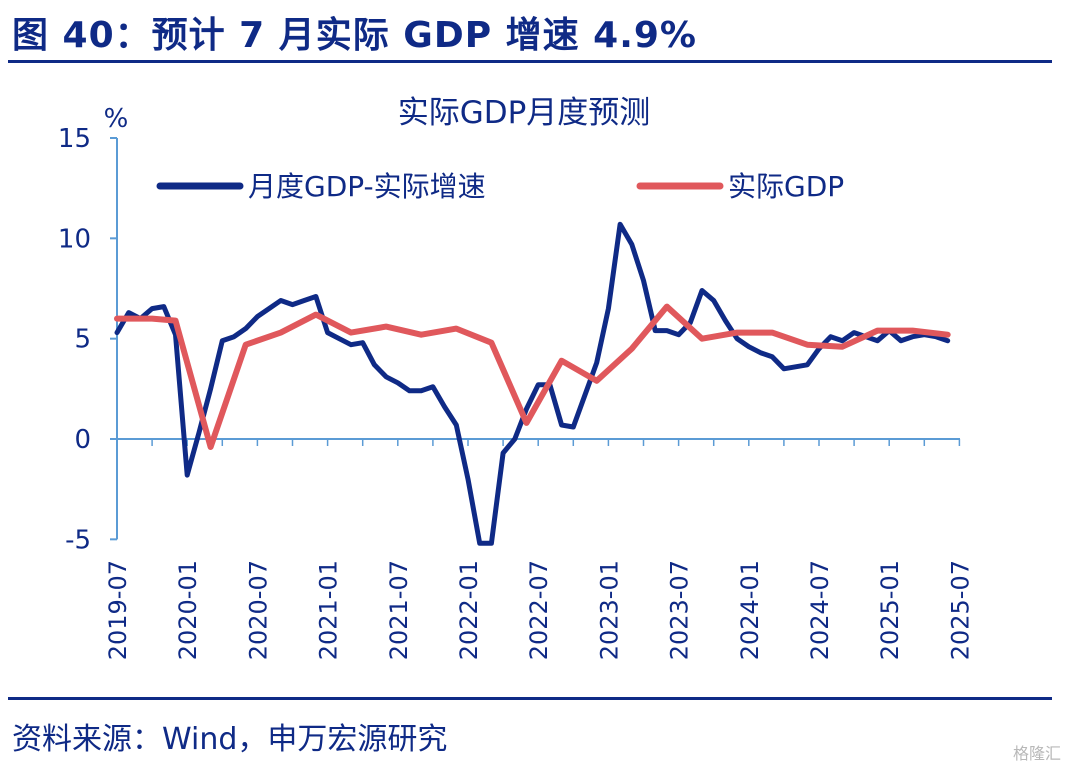 Image resolution: width=1077 pixels, height=772 pixels. What do you see at coordinates (530, 698) in the screenshot?
I see `footer-divider` at bounding box center [530, 698].